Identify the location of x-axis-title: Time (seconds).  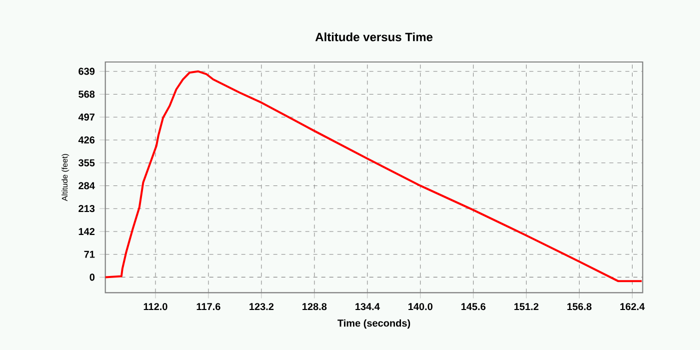
(374, 324).